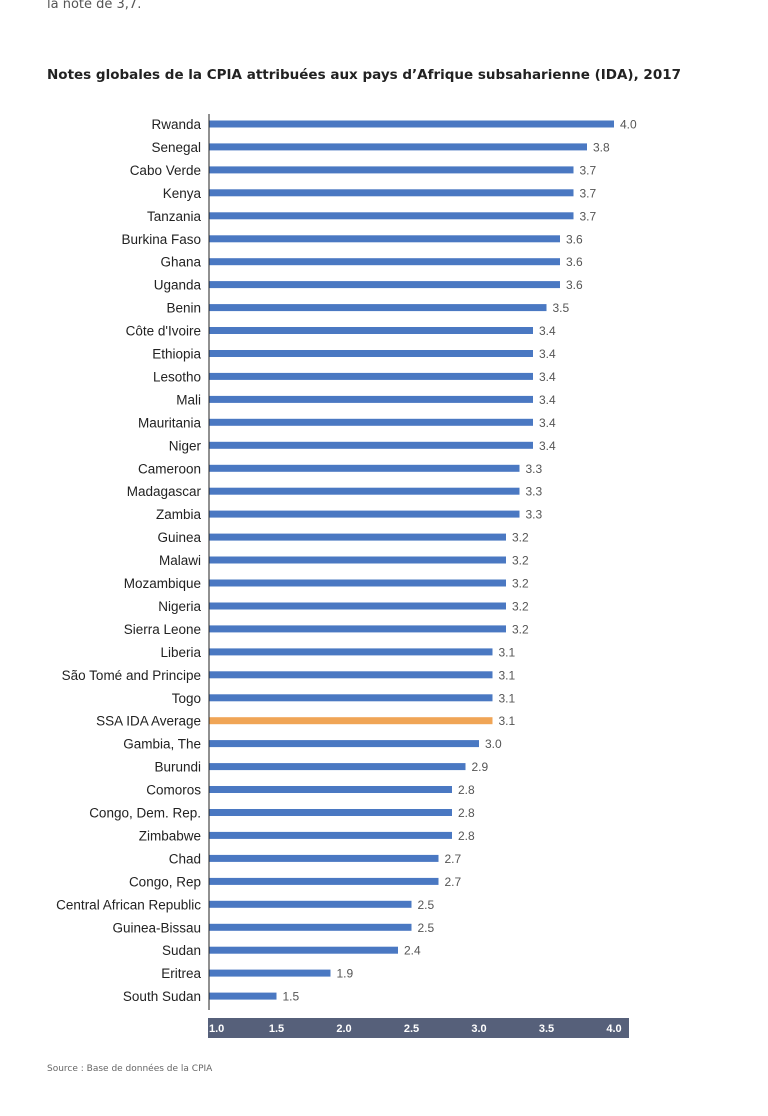 This screenshot has width=768, height=1116. What do you see at coordinates (186, 698) in the screenshot?
I see `category-label: Togo` at bounding box center [186, 698].